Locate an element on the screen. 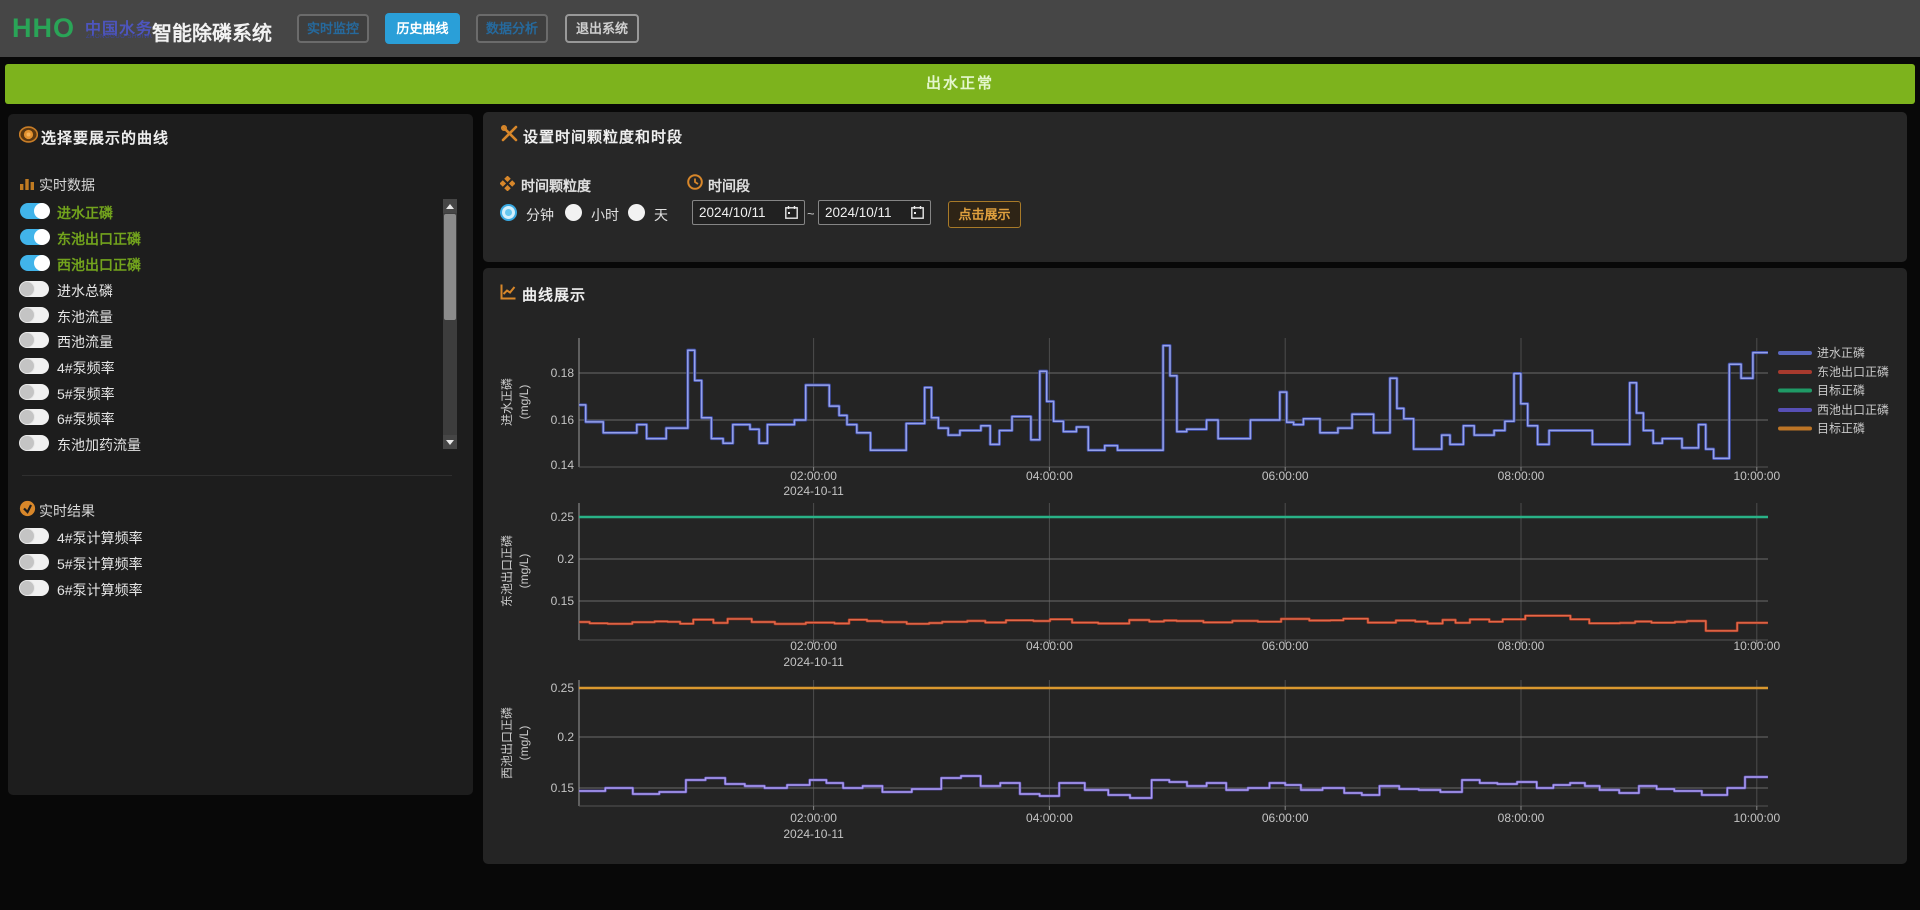 The image size is (1920, 910). svg-text: 0.18 is located at coordinates (563, 373).